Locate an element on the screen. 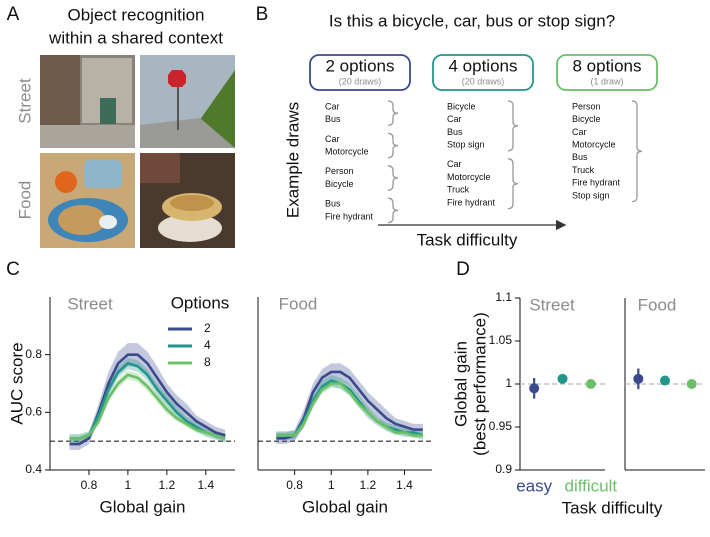 This screenshot has height=537, width=710. example-label: Example draws is located at coordinates (292, 160).